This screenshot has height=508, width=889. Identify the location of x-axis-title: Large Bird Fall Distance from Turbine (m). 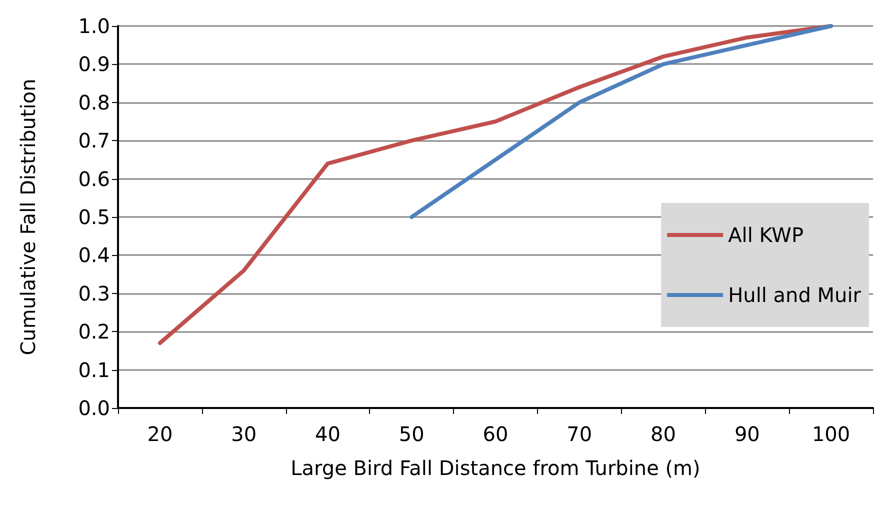
(495, 468).